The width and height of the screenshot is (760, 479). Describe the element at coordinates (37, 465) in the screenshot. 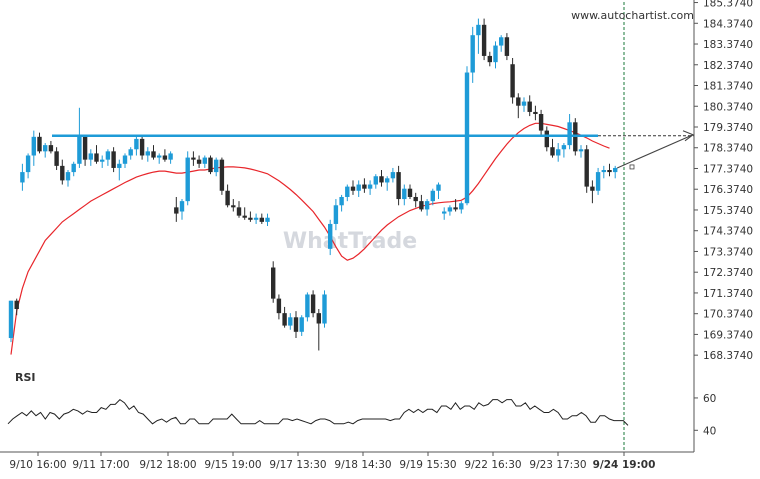

I see `time-tick-label: 9/10 16:00` at that location.